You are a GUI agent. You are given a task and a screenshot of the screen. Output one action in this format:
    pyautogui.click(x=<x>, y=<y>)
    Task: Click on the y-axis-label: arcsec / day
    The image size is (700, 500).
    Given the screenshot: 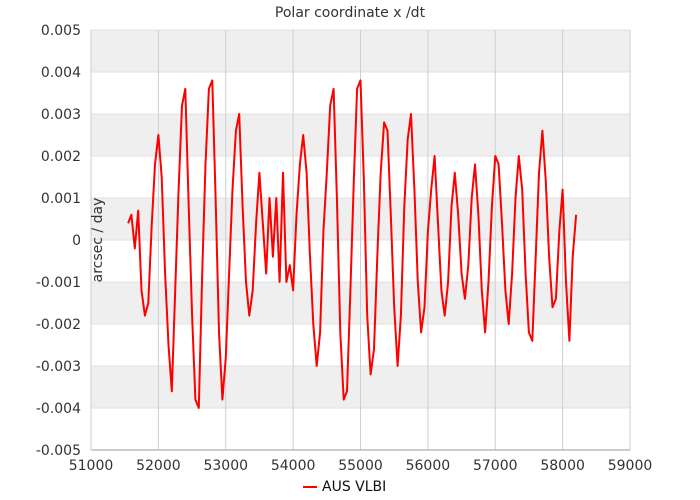 What is the action you would take?
    pyautogui.click(x=98, y=240)
    